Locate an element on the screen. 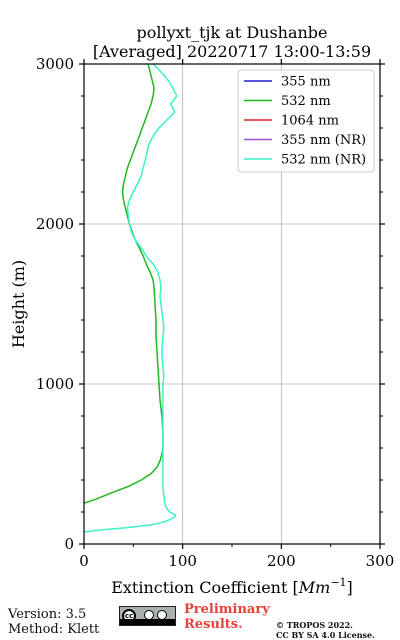  chart-title-line-2: [Averaged] 20220717 13:00-13:59 is located at coordinates (232, 51).